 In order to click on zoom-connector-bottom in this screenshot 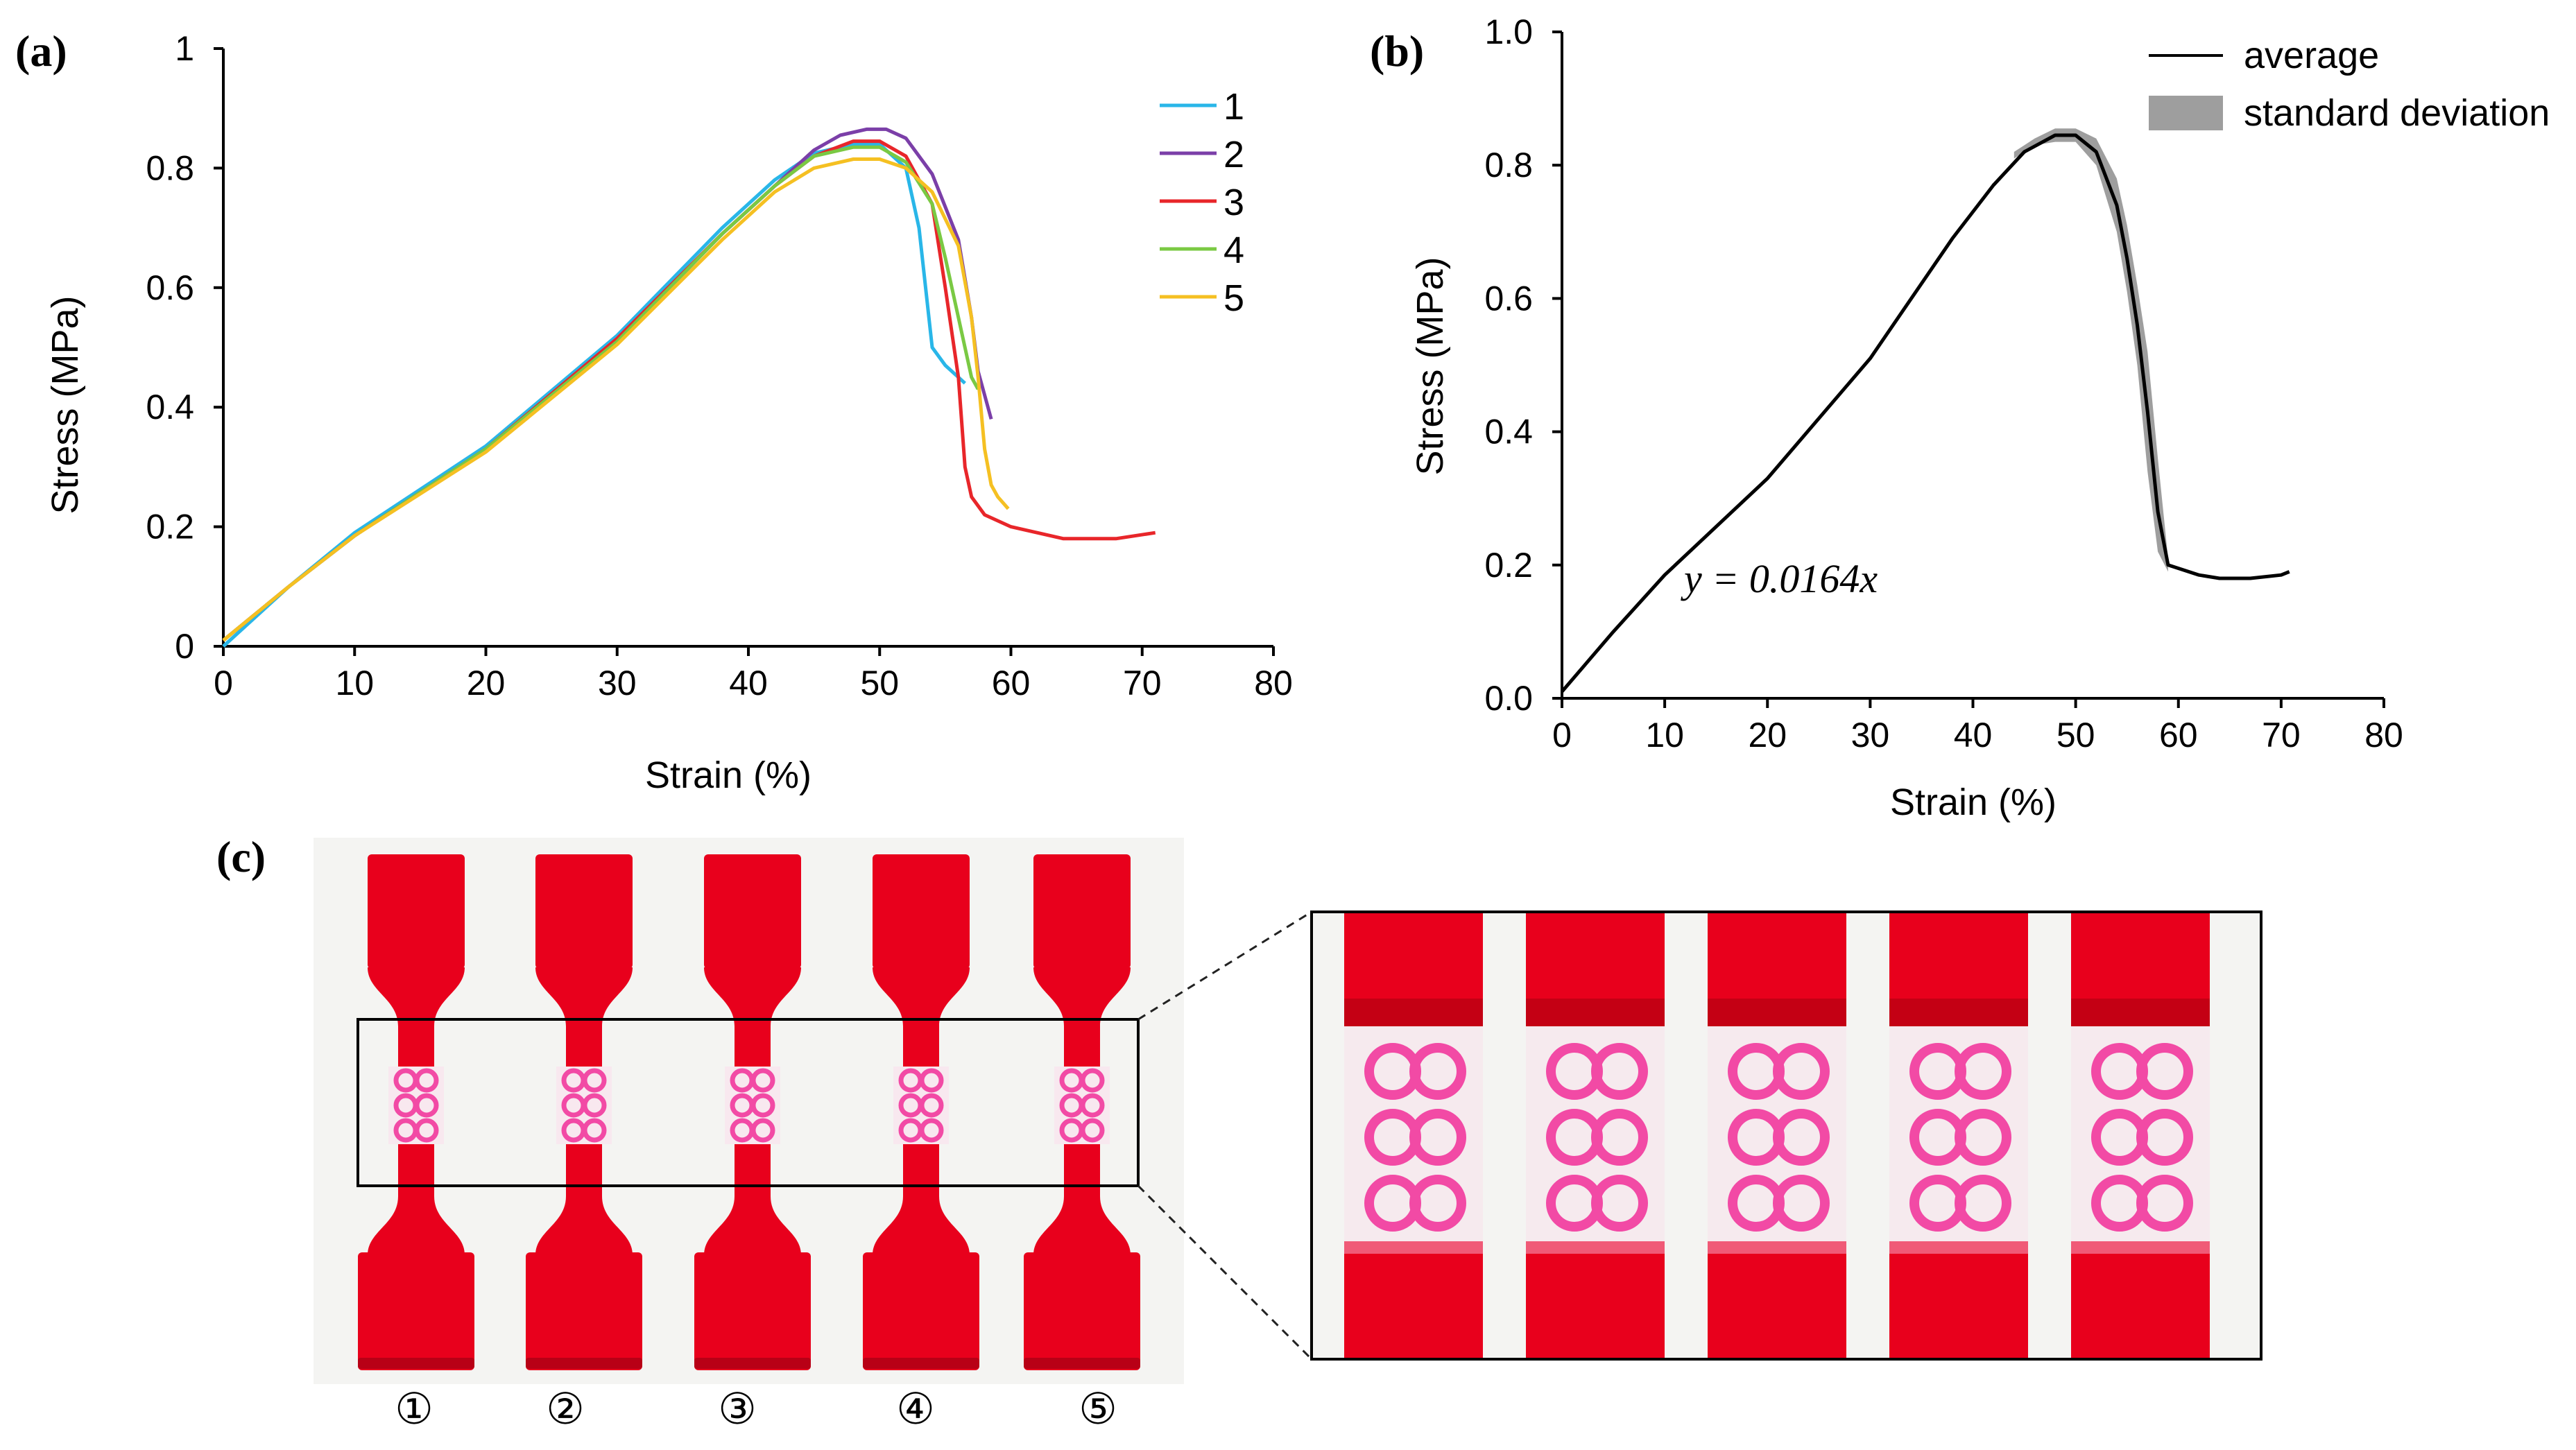, I will do `click(1225, 1272)`.